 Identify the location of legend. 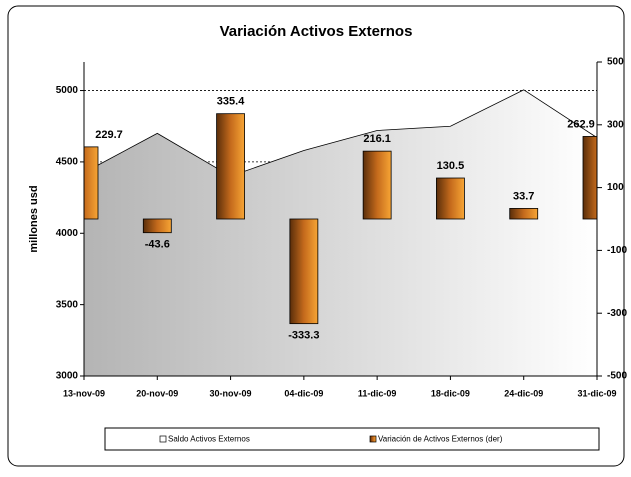
(352, 439).